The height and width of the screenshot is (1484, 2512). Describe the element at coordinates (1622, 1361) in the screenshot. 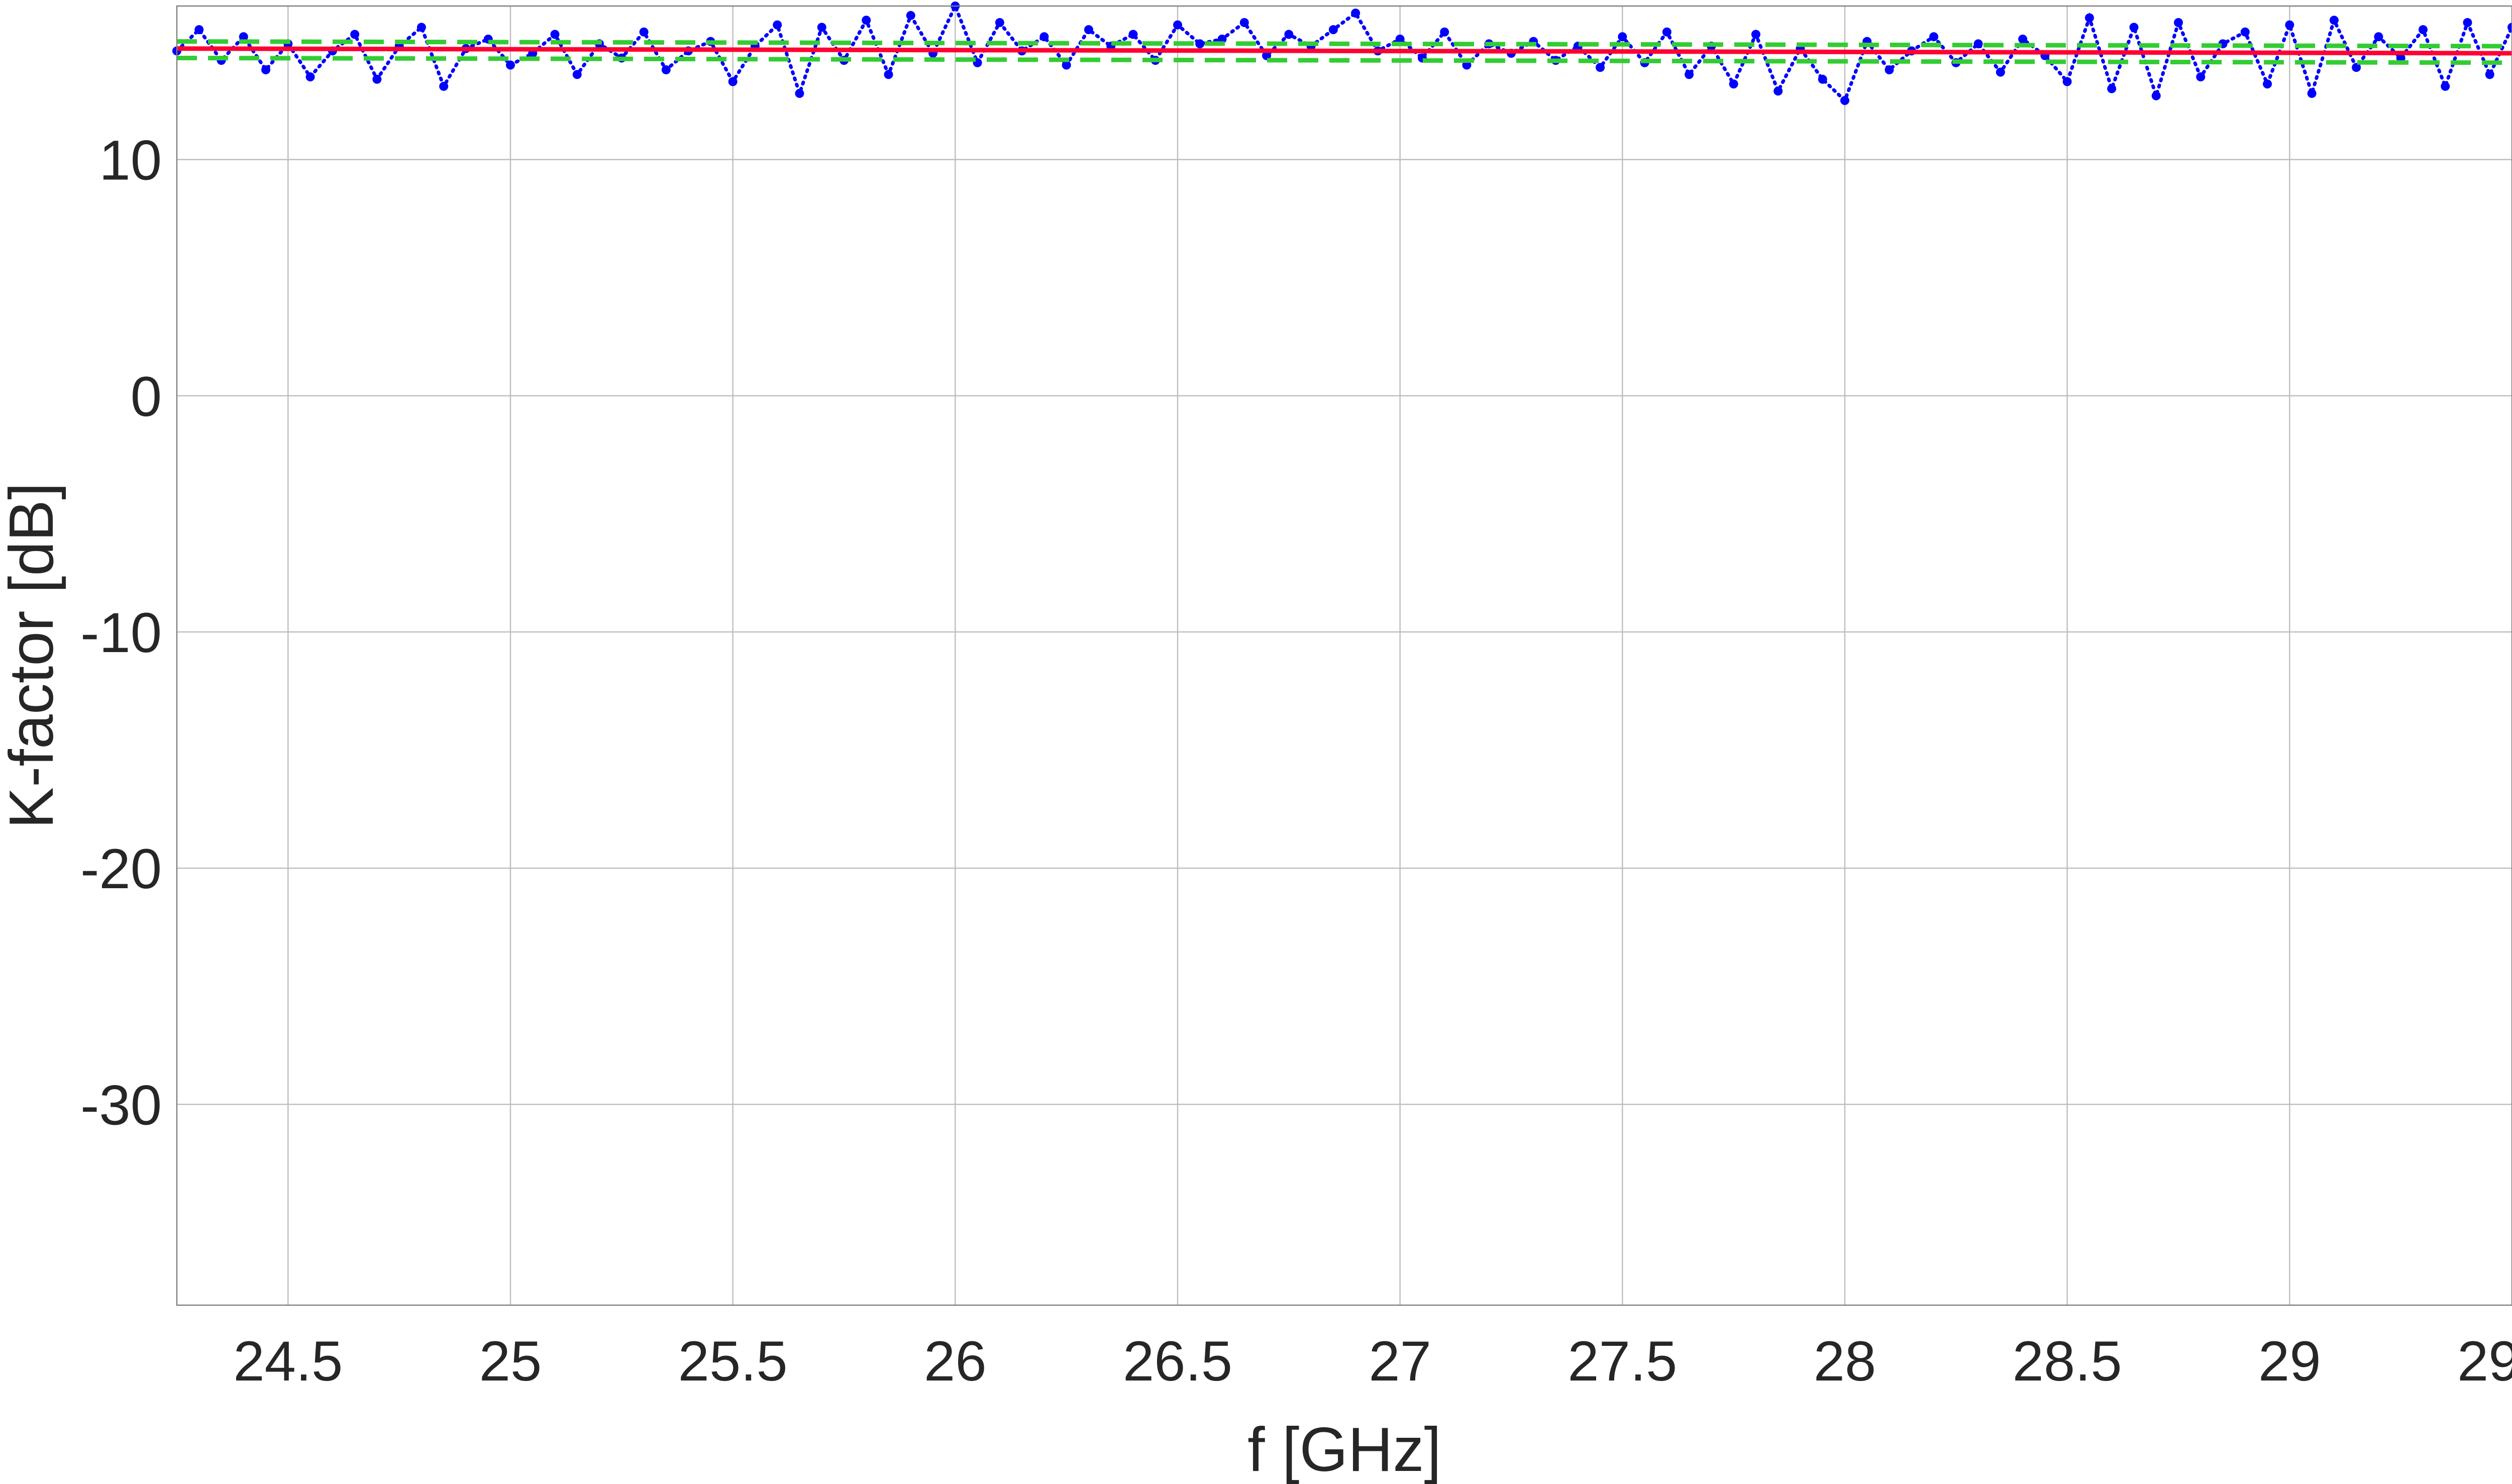

I see `x-tick-label: 27.5` at that location.